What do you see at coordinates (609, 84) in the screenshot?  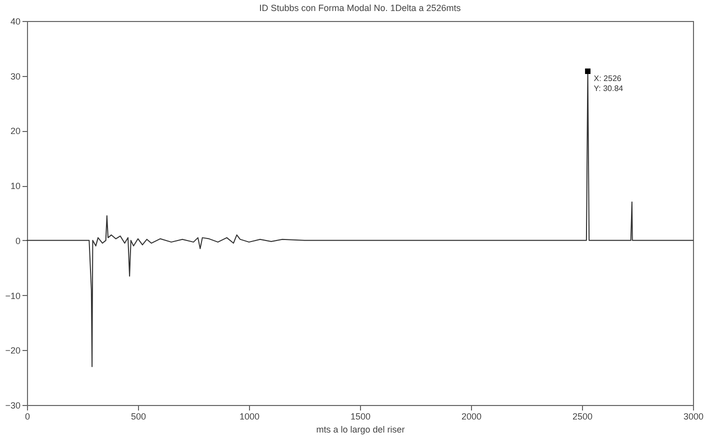 I see `annotation: X: 2526 Y: 30.84` at bounding box center [609, 84].